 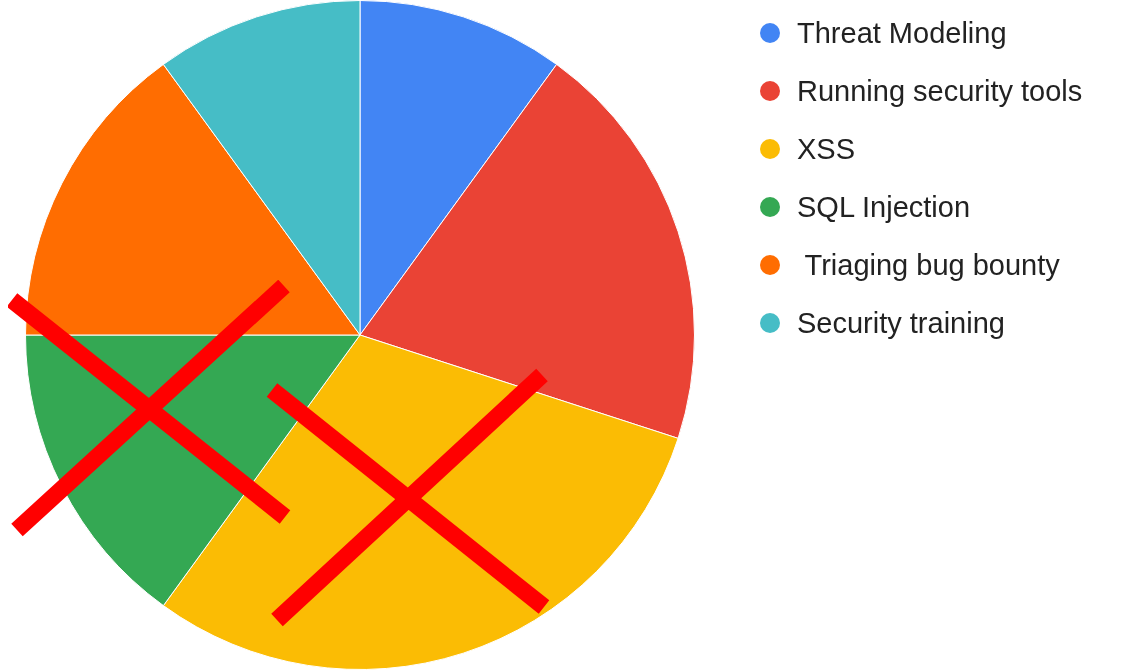 What do you see at coordinates (826, 149) in the screenshot?
I see `legend-label: XSS` at bounding box center [826, 149].